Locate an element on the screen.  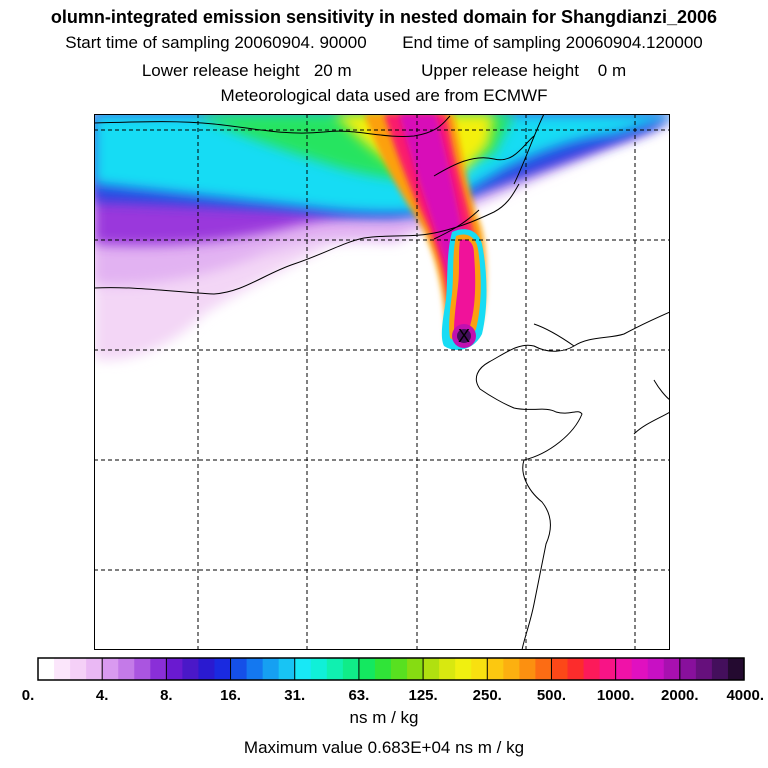
colorbar-tick-label: 8. is located at coordinates (166, 695).